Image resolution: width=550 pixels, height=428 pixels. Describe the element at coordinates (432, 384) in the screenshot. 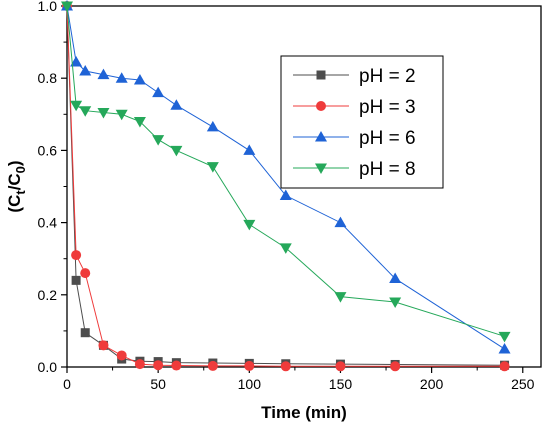

I see `x-tick-label: 200` at that location.